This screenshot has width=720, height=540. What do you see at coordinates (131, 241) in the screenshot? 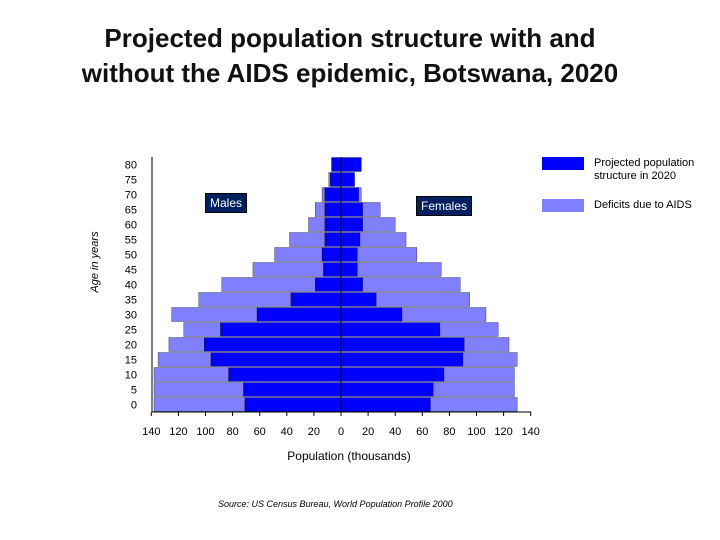
I see `y-tick-label-55: 55` at bounding box center [131, 241].